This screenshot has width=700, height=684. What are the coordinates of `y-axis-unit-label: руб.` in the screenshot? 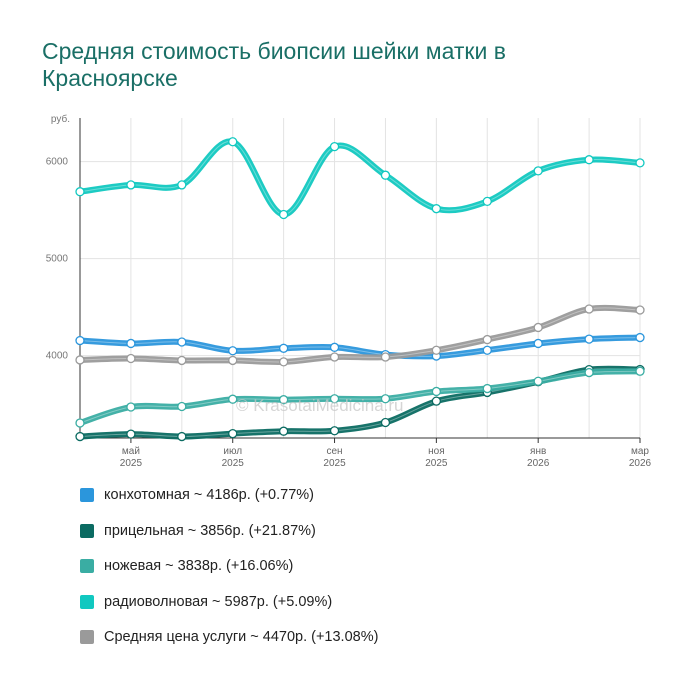 It's located at (60, 119).